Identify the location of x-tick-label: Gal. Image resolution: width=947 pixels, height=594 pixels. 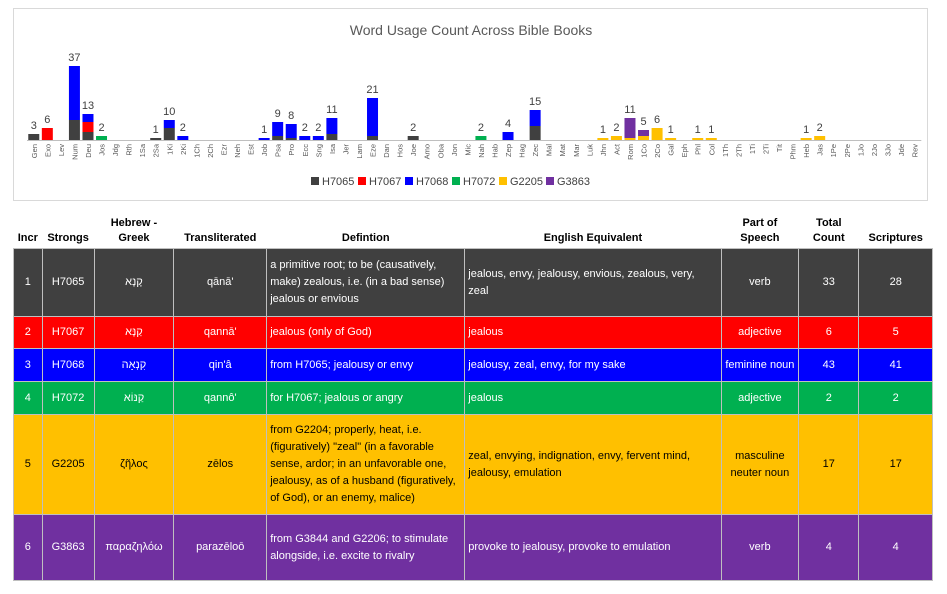
(671, 150).